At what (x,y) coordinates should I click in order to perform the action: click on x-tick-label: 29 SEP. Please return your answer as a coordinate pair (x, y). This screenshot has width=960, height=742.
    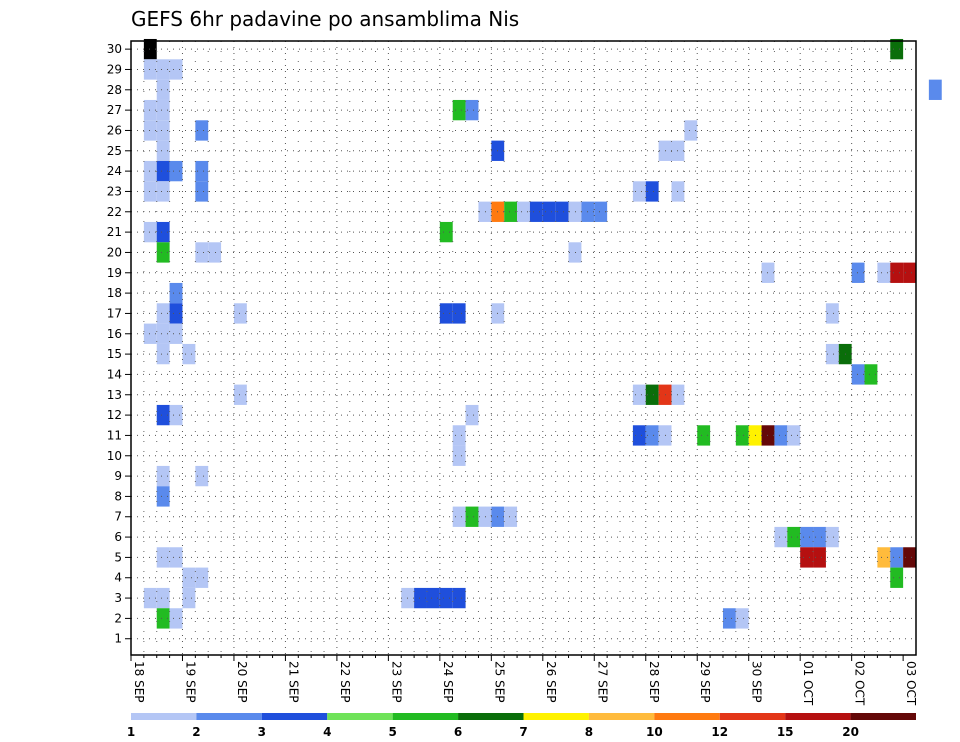
    Looking at the image, I should click on (705, 682).